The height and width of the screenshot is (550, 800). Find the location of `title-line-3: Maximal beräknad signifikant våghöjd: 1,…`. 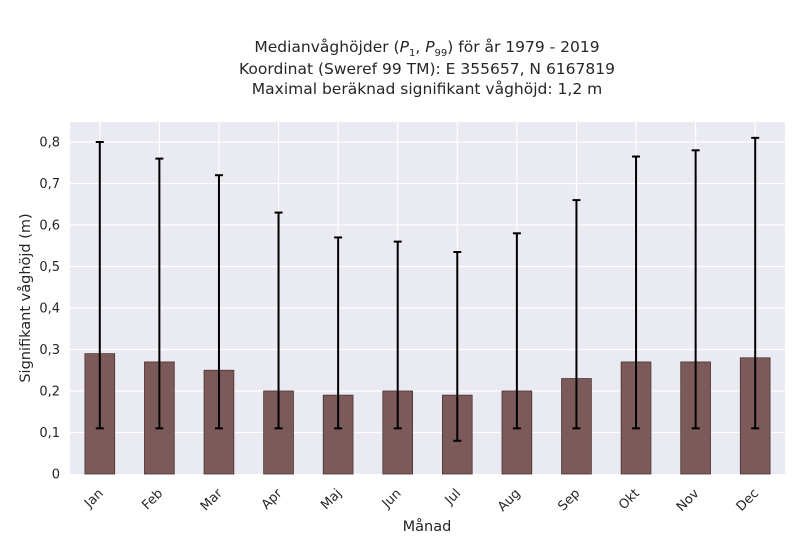

title-line-3: Maximal beräknad signifikant våghöjd: 1,… is located at coordinates (427, 89).